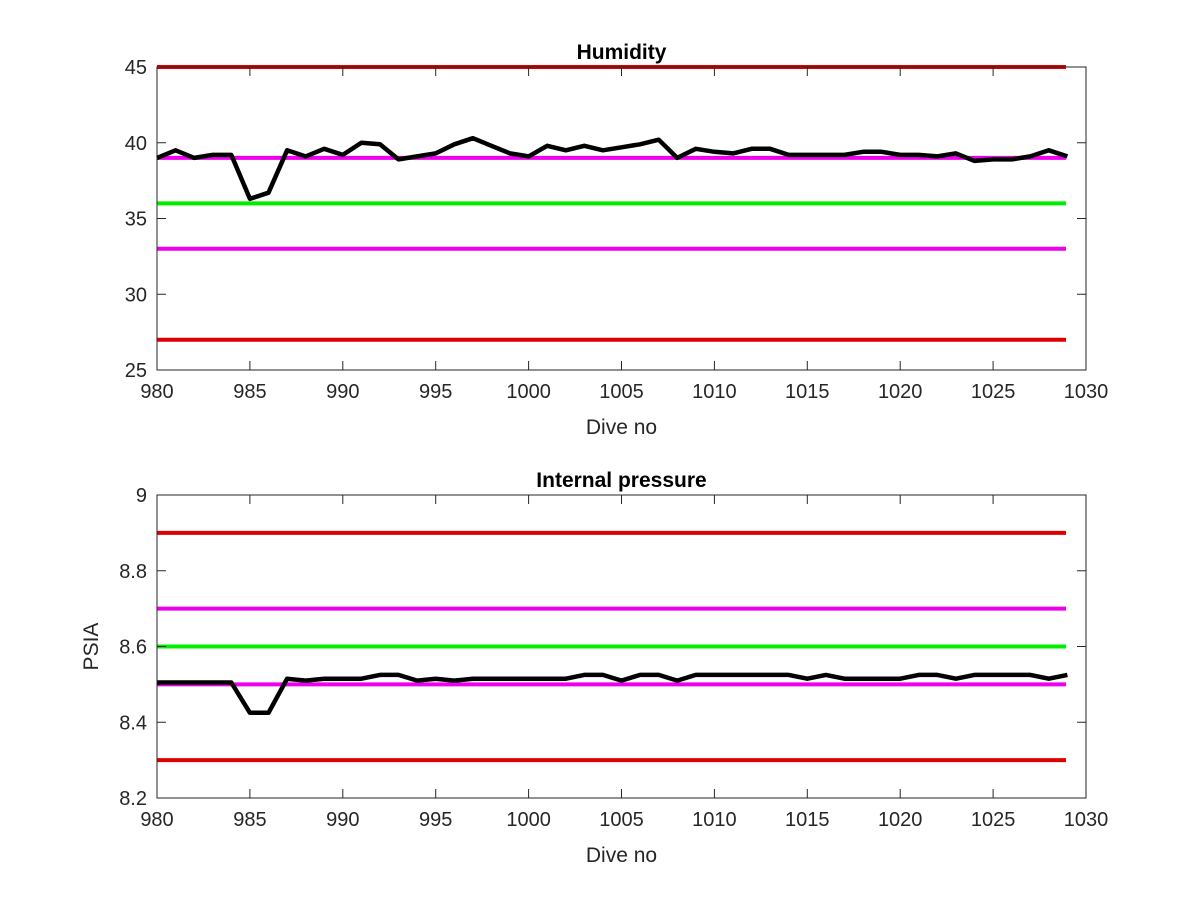  I want to click on y-tick-label: 8.4, so click(133, 723).